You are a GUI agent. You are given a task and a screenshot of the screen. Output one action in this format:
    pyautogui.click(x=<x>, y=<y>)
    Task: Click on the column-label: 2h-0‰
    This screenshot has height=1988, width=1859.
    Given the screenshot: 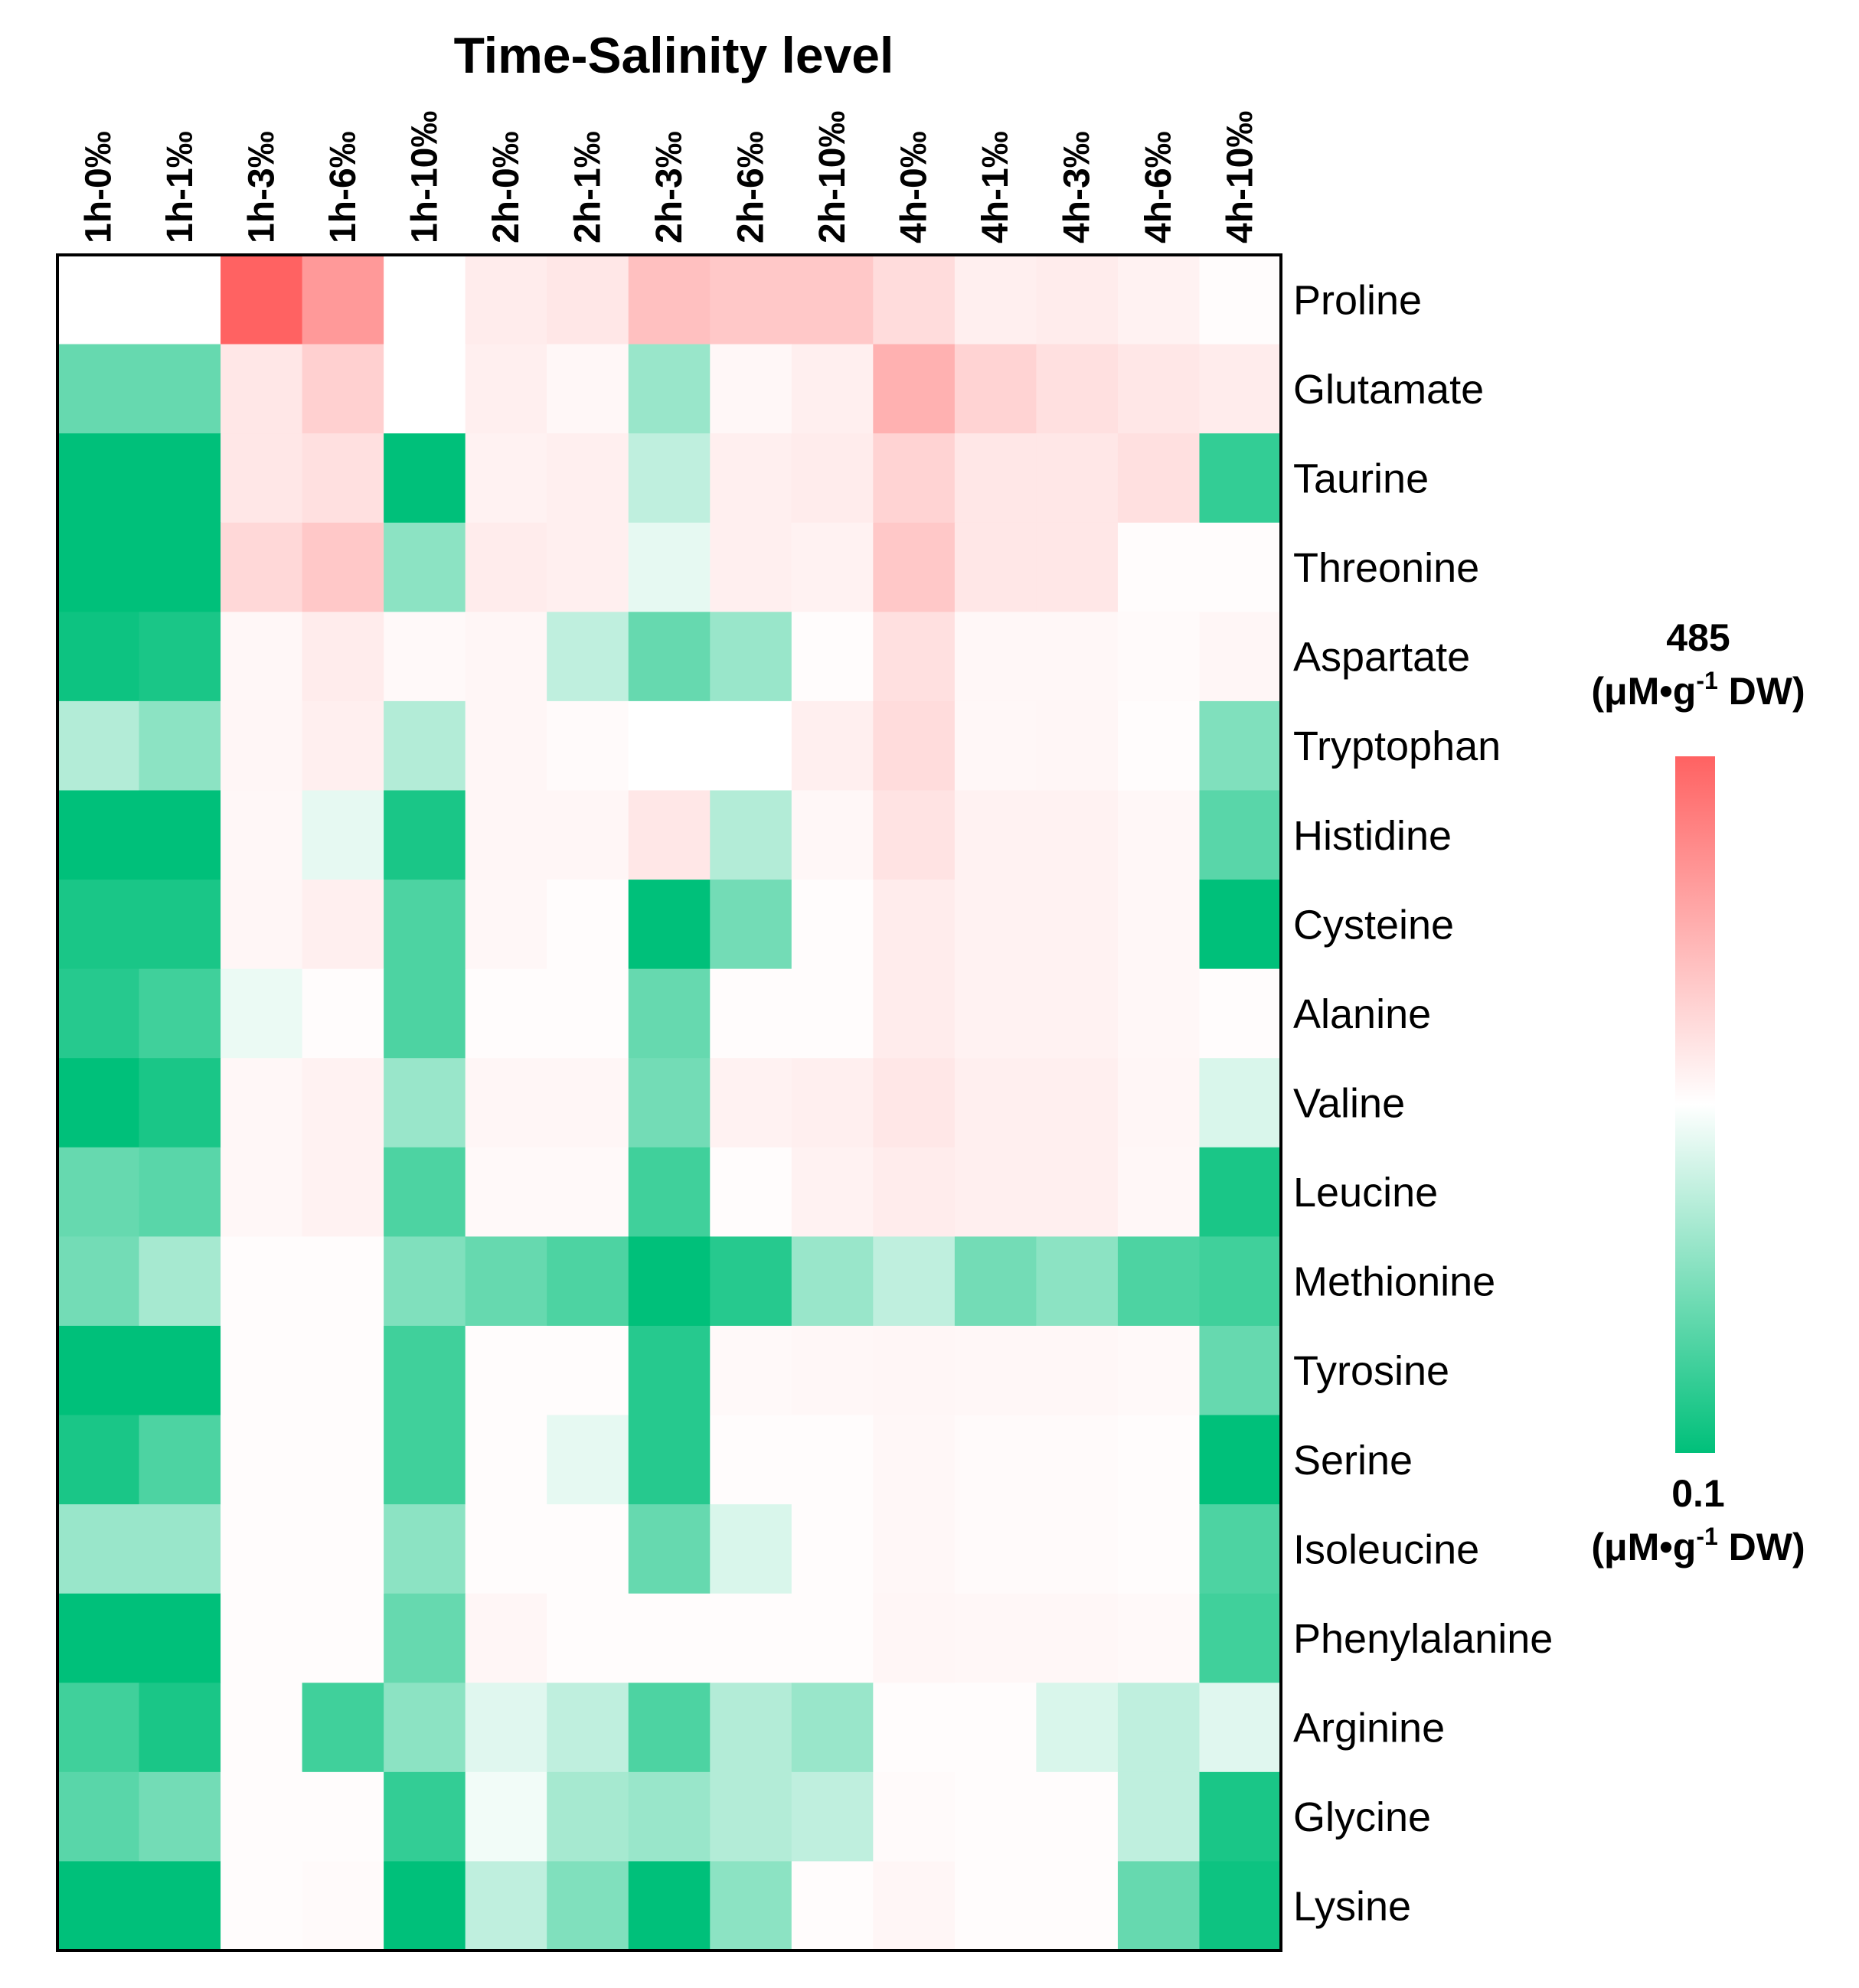 What is the action you would take?
    pyautogui.click(x=506, y=187)
    